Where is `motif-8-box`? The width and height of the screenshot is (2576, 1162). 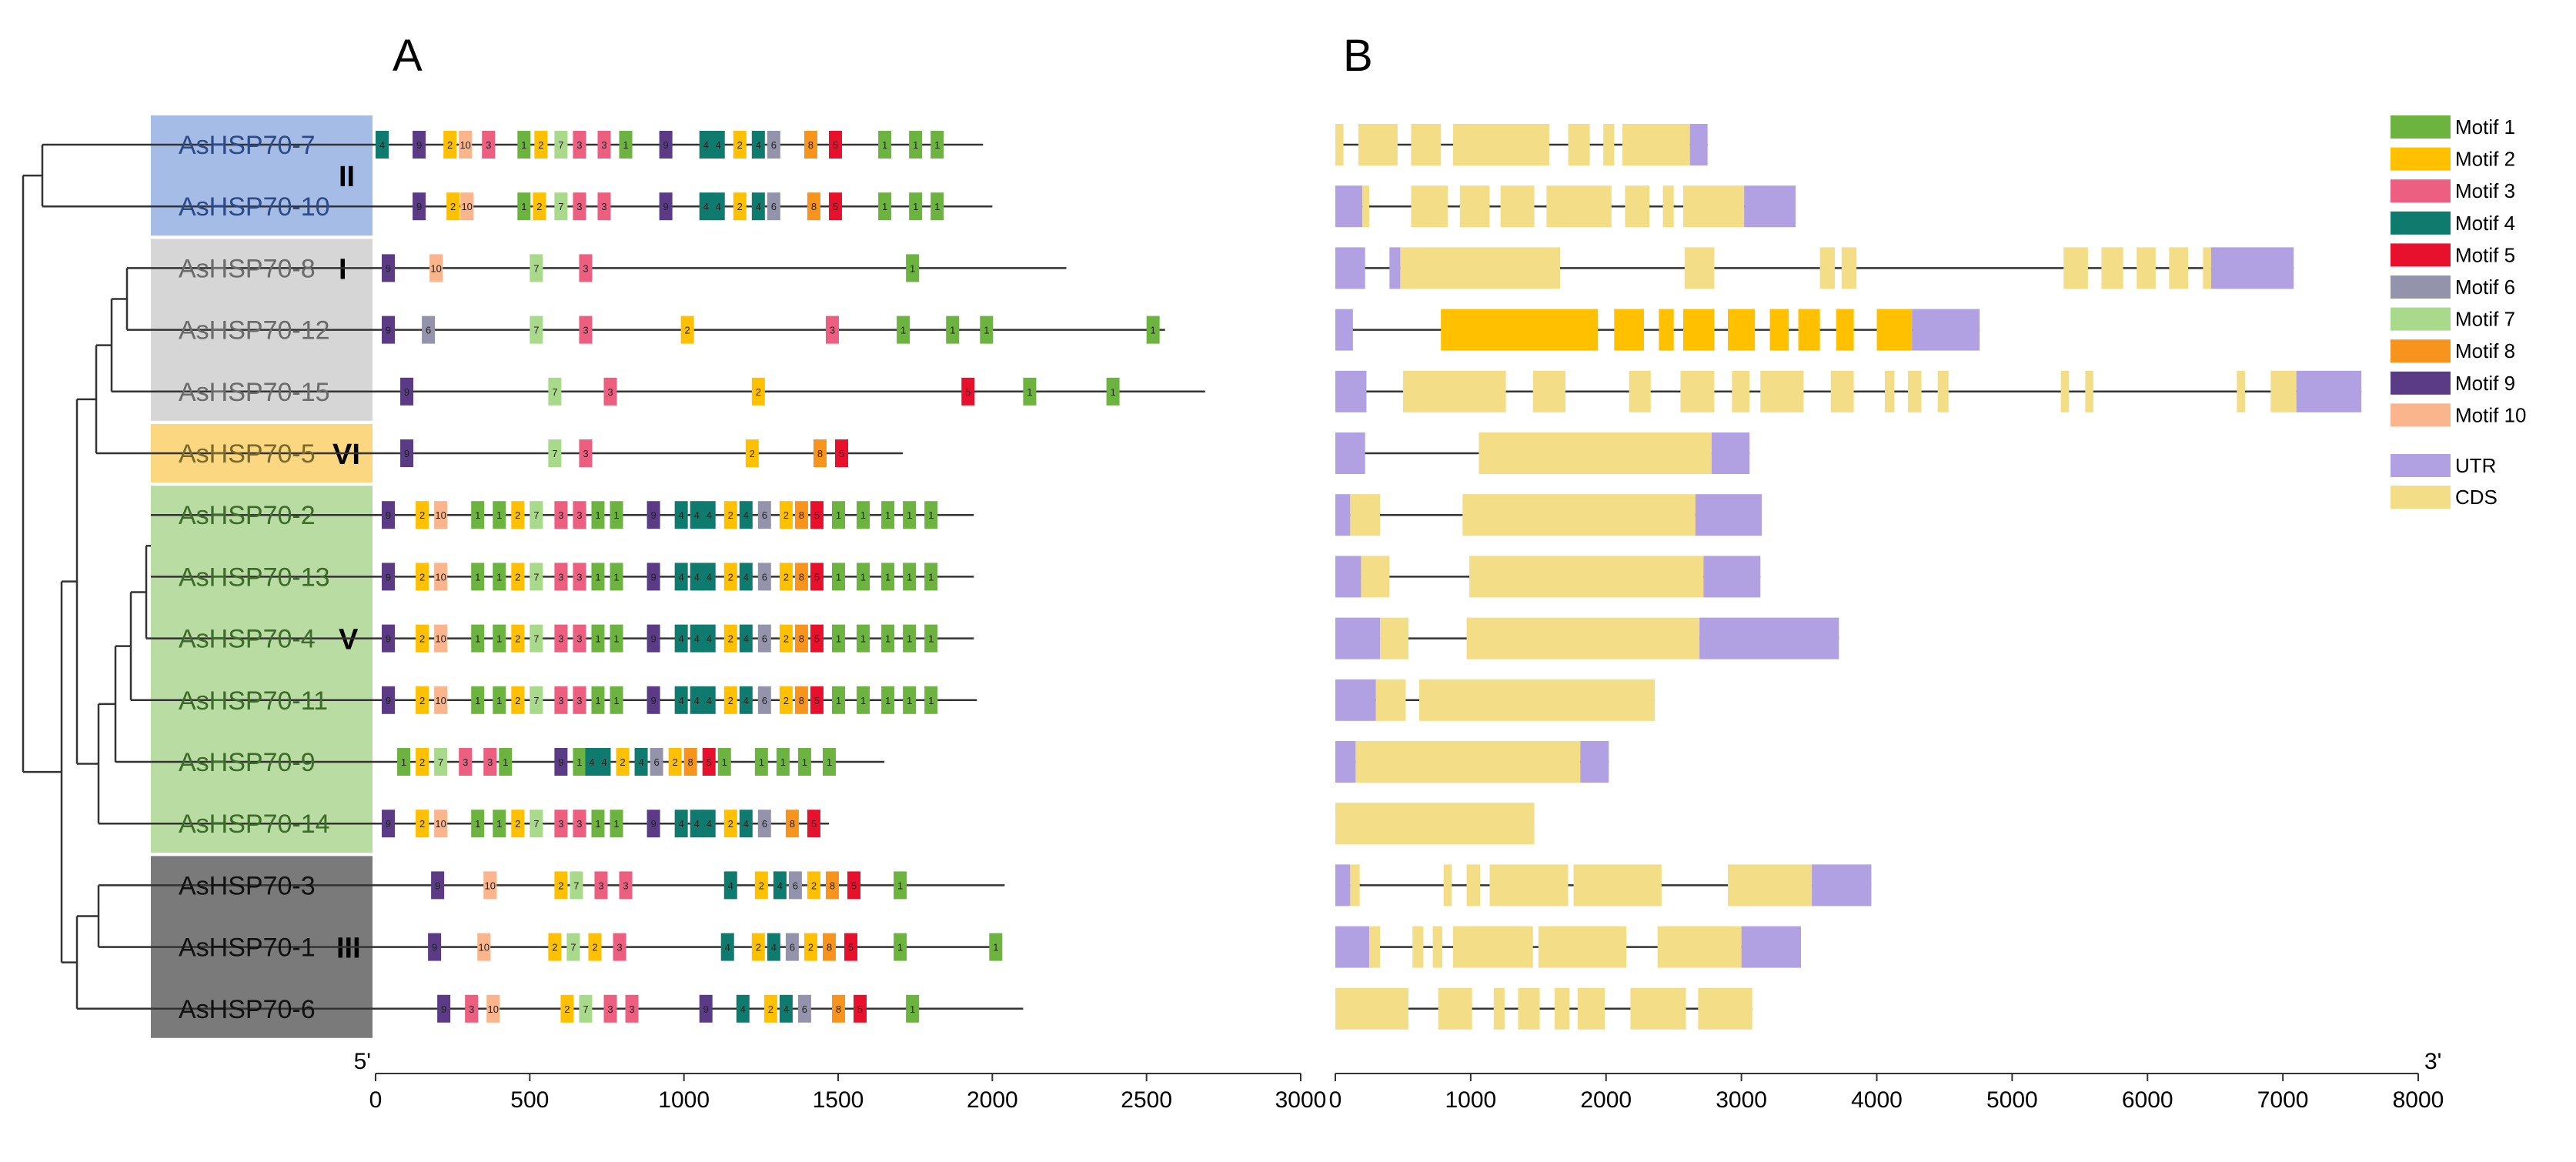
motif-8-box is located at coordinates (801, 638).